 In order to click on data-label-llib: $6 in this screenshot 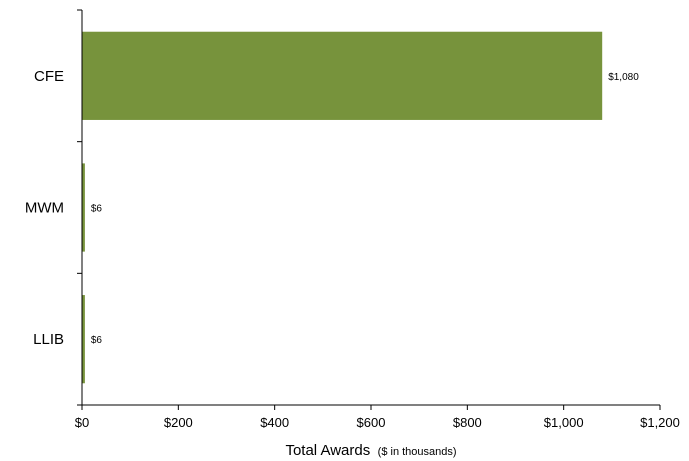, I will do `click(97, 340)`.